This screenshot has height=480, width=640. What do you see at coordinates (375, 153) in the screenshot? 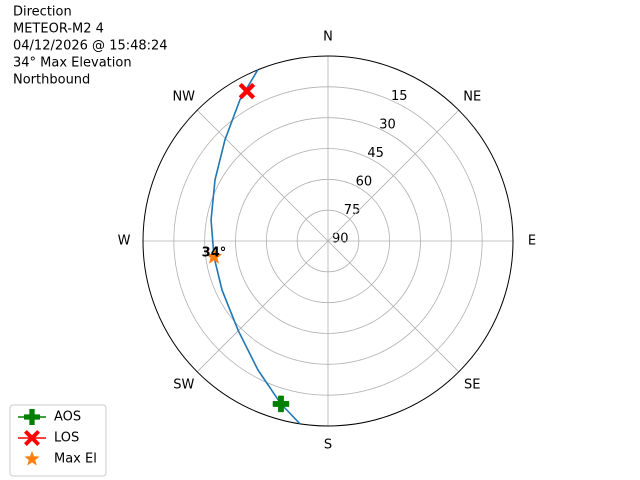
I see `r-tick-label: 45` at bounding box center [375, 153].